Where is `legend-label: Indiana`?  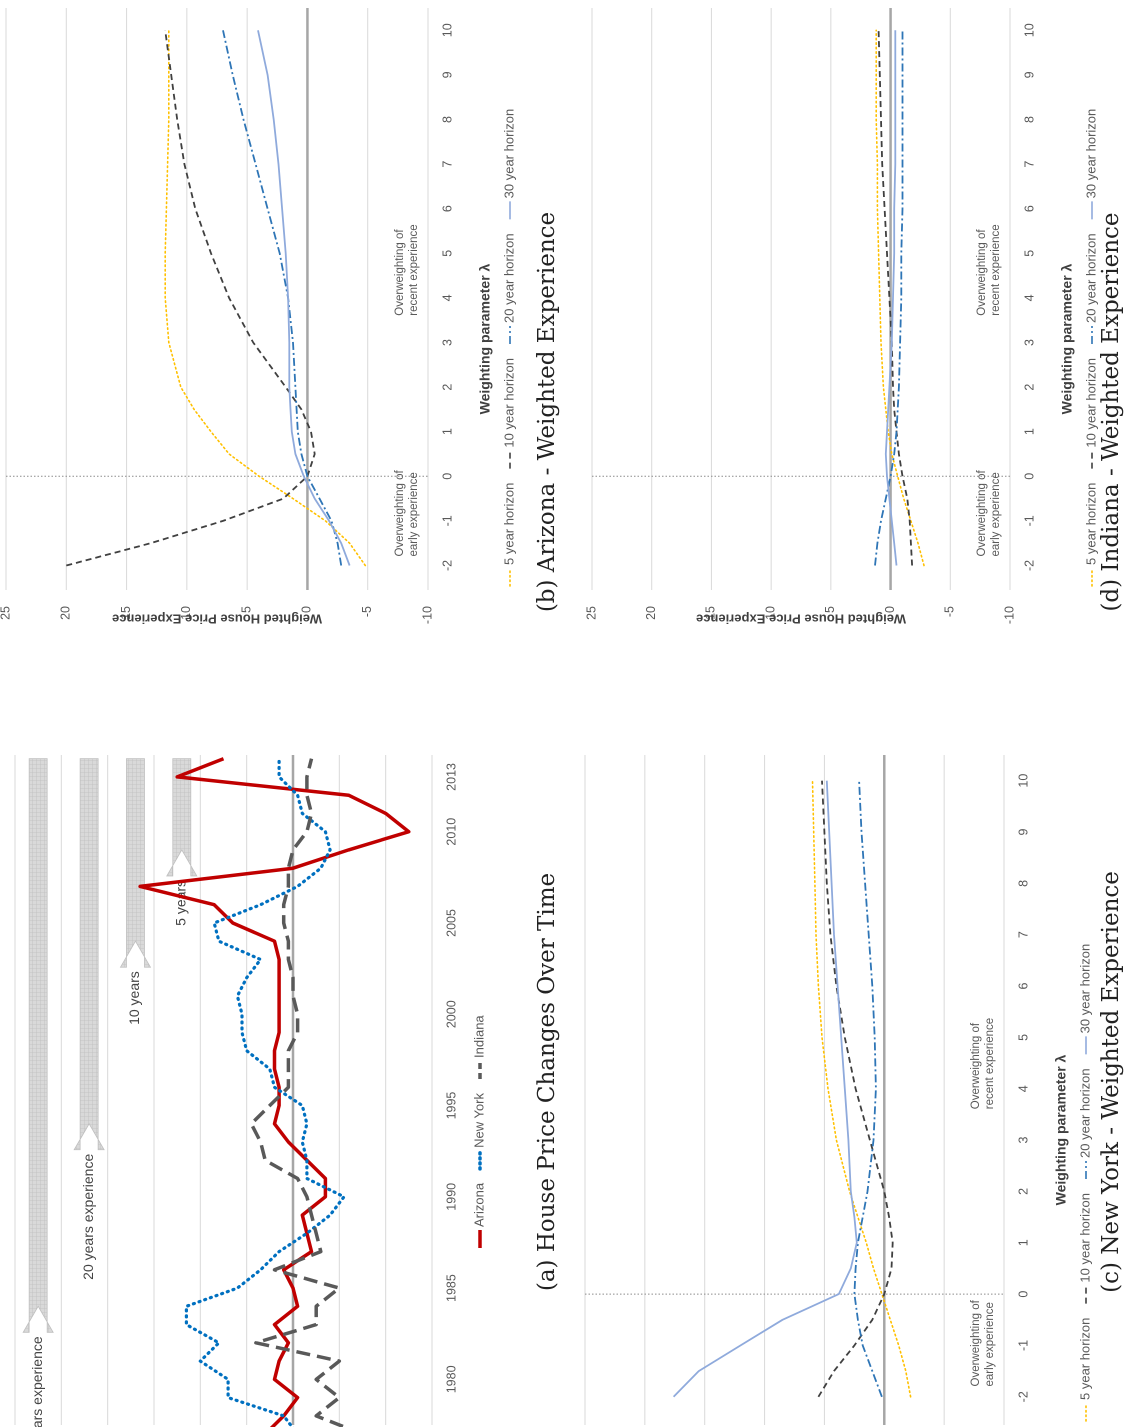 legend-label: Indiana is located at coordinates (478, 1036).